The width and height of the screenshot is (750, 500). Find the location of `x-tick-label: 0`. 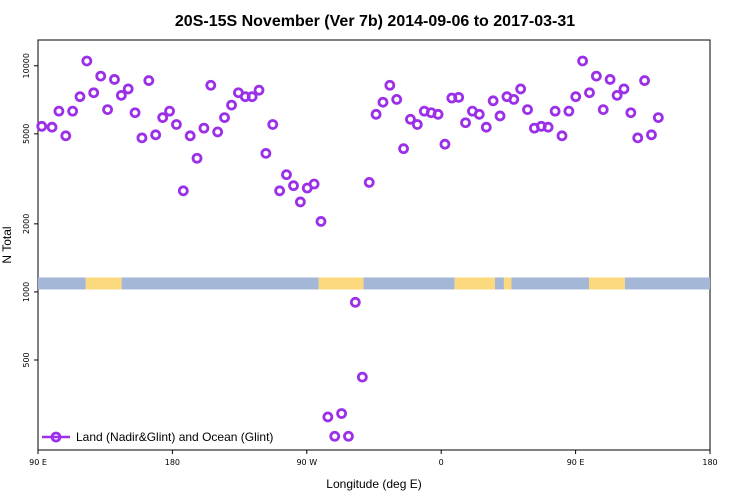

x-tick-label: 0 is located at coordinates (441, 462).